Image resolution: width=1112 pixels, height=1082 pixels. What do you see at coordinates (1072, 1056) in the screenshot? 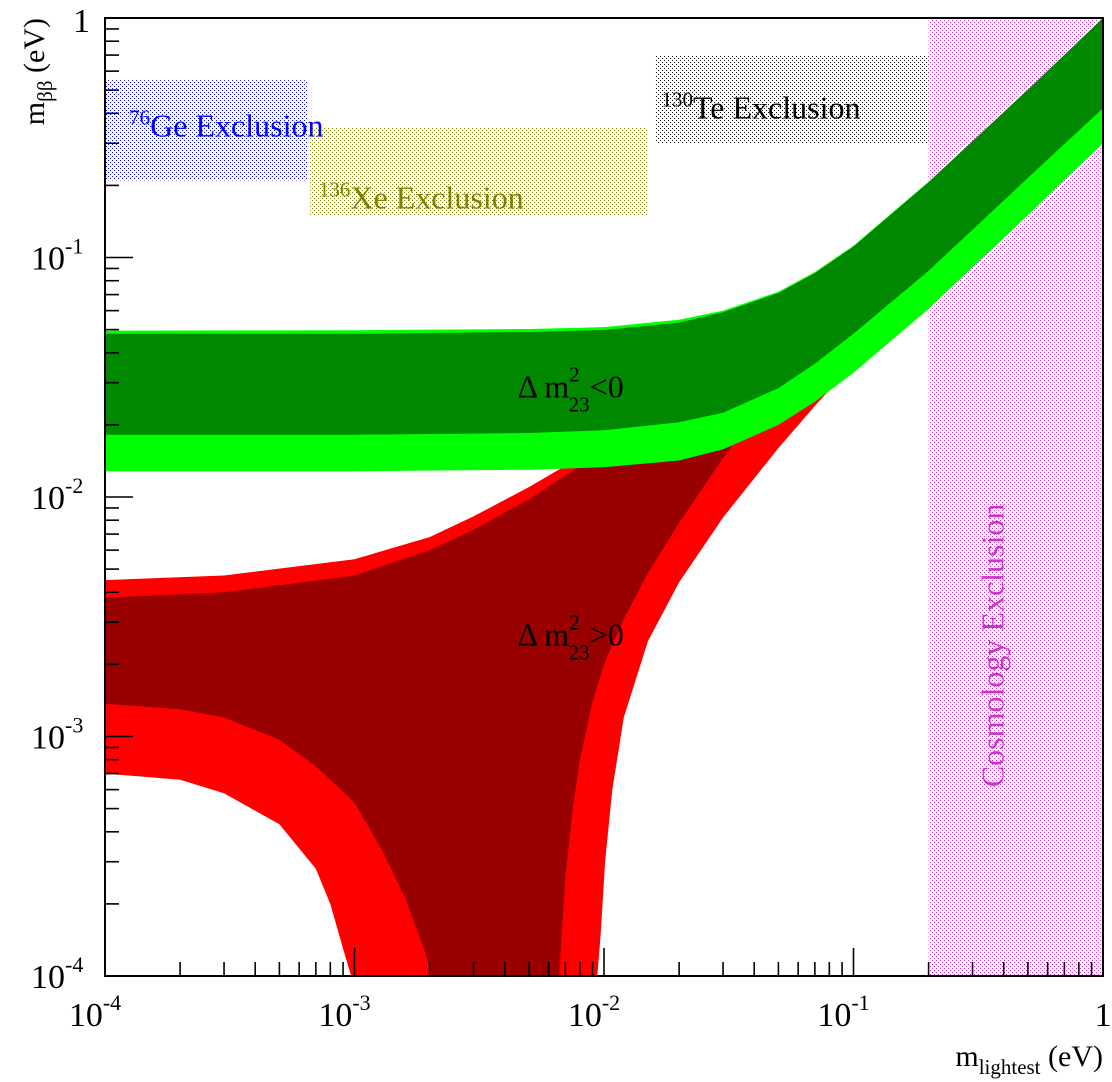
I see `x-axis-title-unit: (eV)` at bounding box center [1072, 1056].